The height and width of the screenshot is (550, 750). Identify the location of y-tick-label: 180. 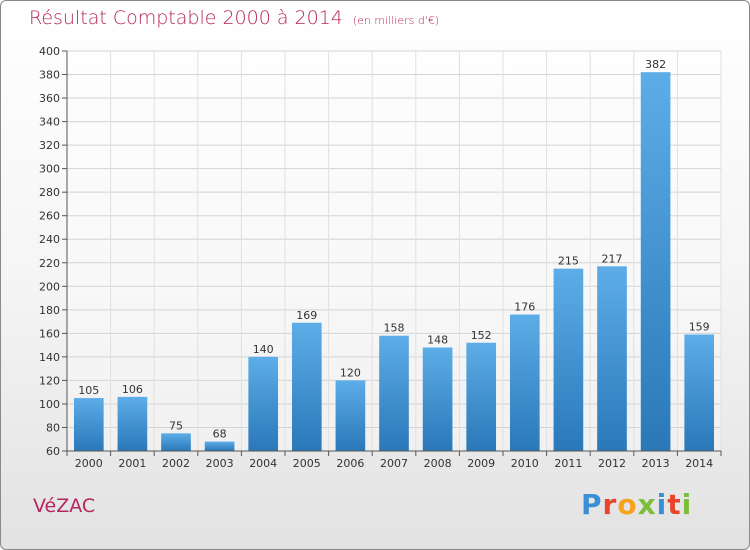
(49, 310).